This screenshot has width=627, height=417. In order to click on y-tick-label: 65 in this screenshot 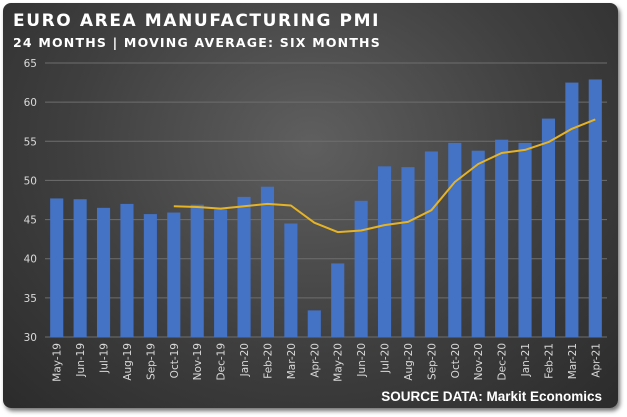, I will do `click(30, 64)`.